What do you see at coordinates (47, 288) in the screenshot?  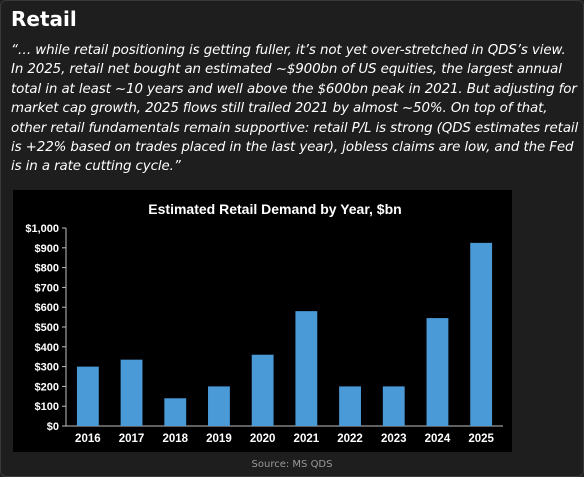 I see `y-tick-label: $700` at bounding box center [47, 288].